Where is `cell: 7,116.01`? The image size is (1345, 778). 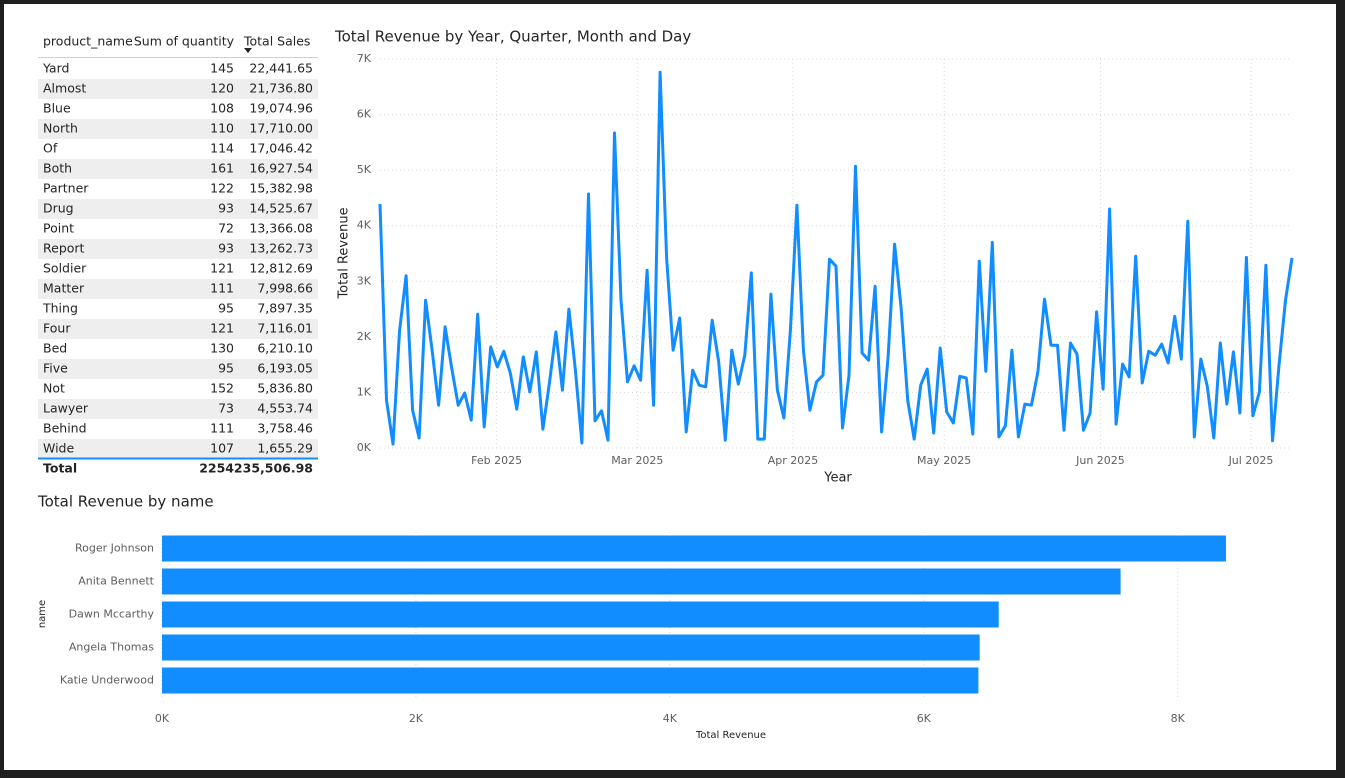 cell: 7,116.01 is located at coordinates (285, 328).